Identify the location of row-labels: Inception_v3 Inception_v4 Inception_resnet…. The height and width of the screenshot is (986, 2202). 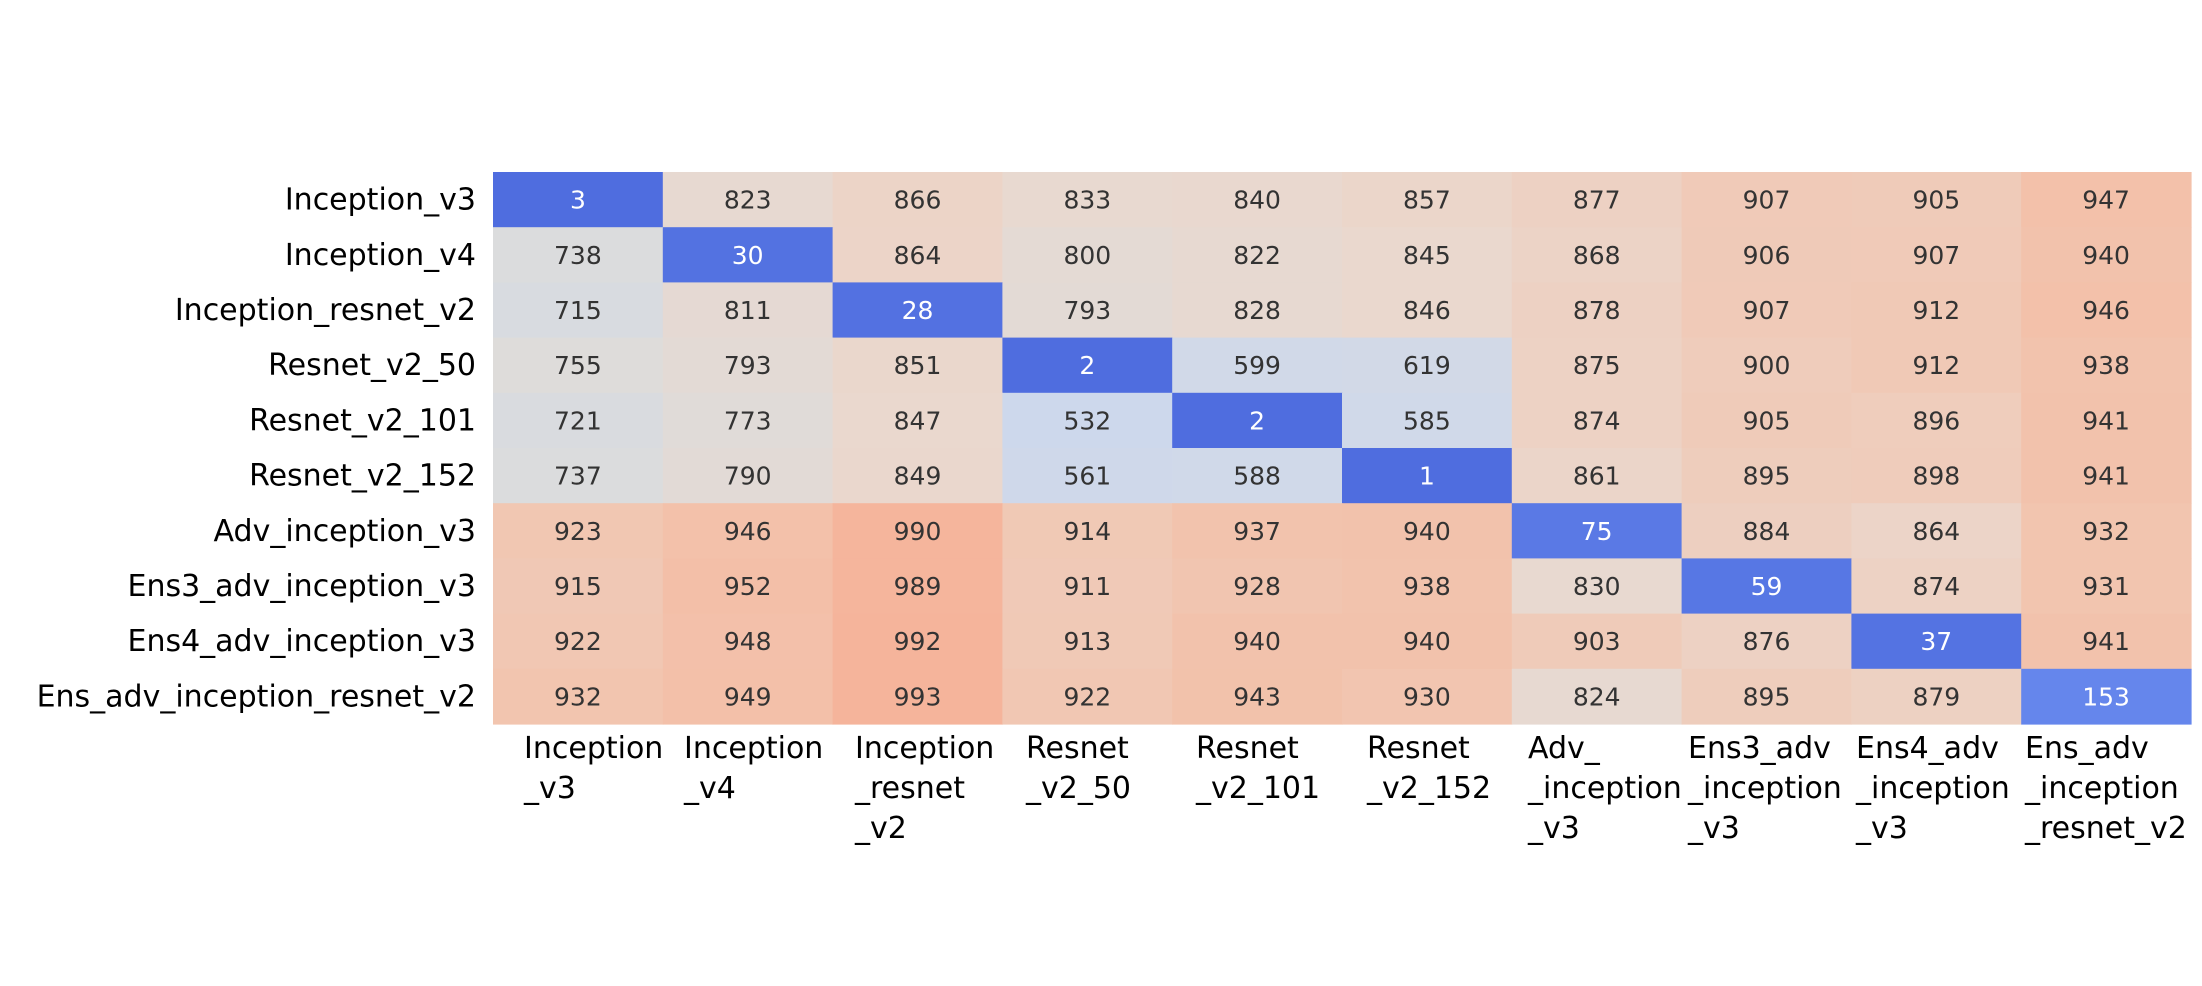
(256, 449).